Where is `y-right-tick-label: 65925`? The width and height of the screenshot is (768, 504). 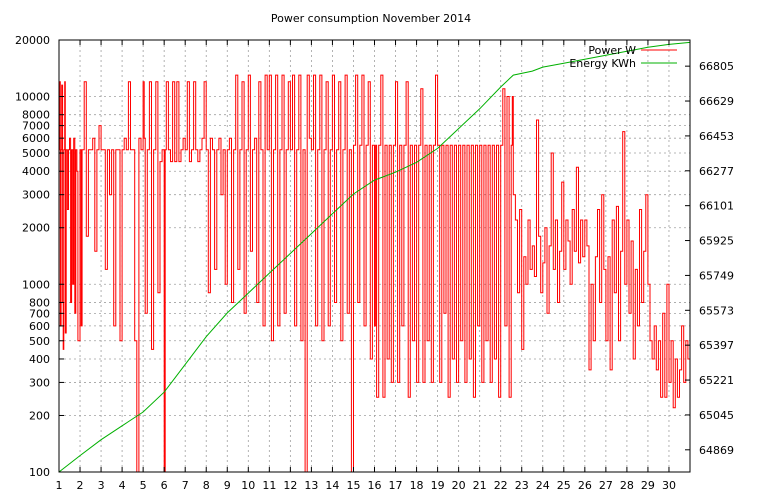
y-right-tick-label: 65925 is located at coordinates (716, 241).